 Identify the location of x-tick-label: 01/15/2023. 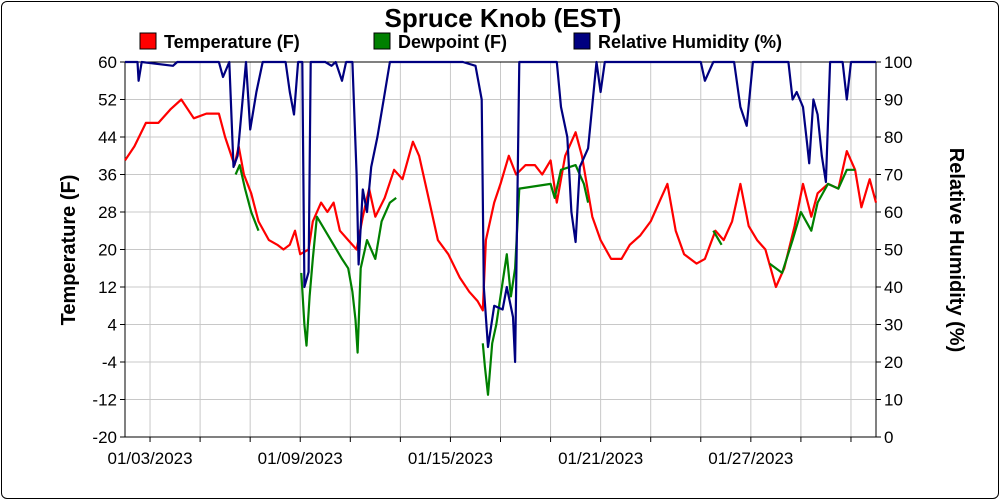
(450, 458).